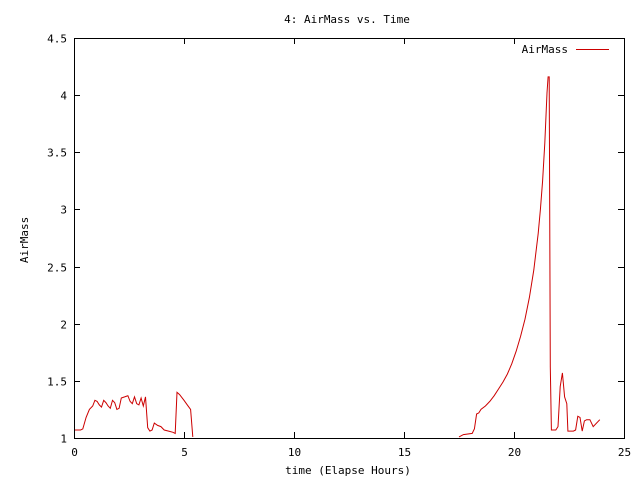  Describe the element at coordinates (57, 382) in the screenshot. I see `y-tick-label: 1.5` at that location.